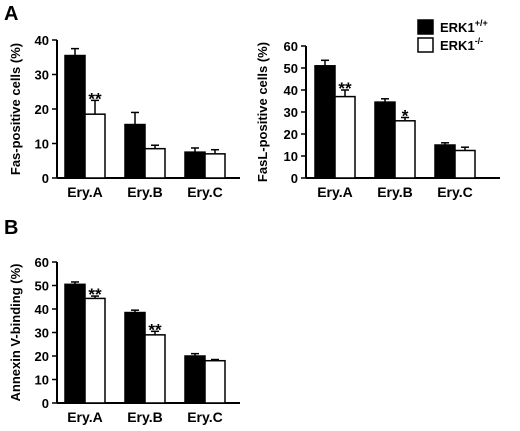 The height and width of the screenshot is (431, 520). Describe the element at coordinates (11, 228) in the screenshot. I see `panel-label-b: B` at that location.